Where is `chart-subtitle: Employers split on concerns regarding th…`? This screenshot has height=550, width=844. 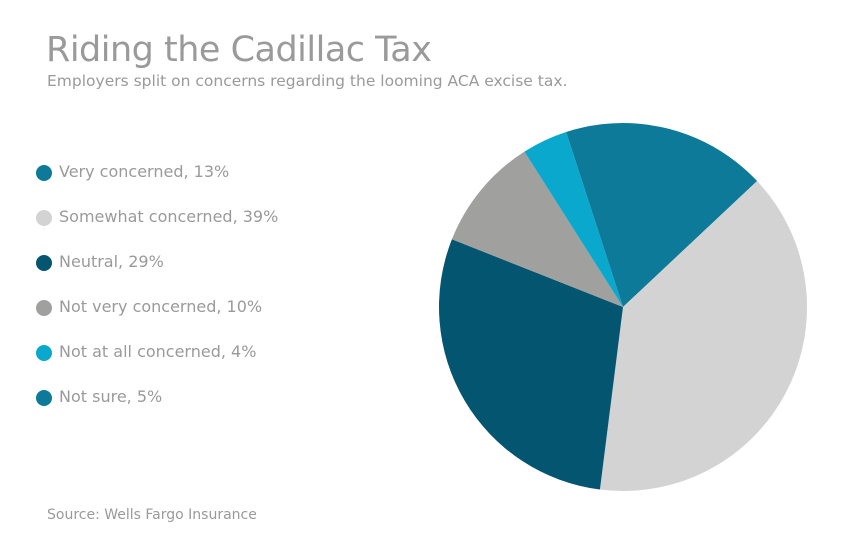 chart-subtitle: Employers split on concerns regarding th… is located at coordinates (307, 81).